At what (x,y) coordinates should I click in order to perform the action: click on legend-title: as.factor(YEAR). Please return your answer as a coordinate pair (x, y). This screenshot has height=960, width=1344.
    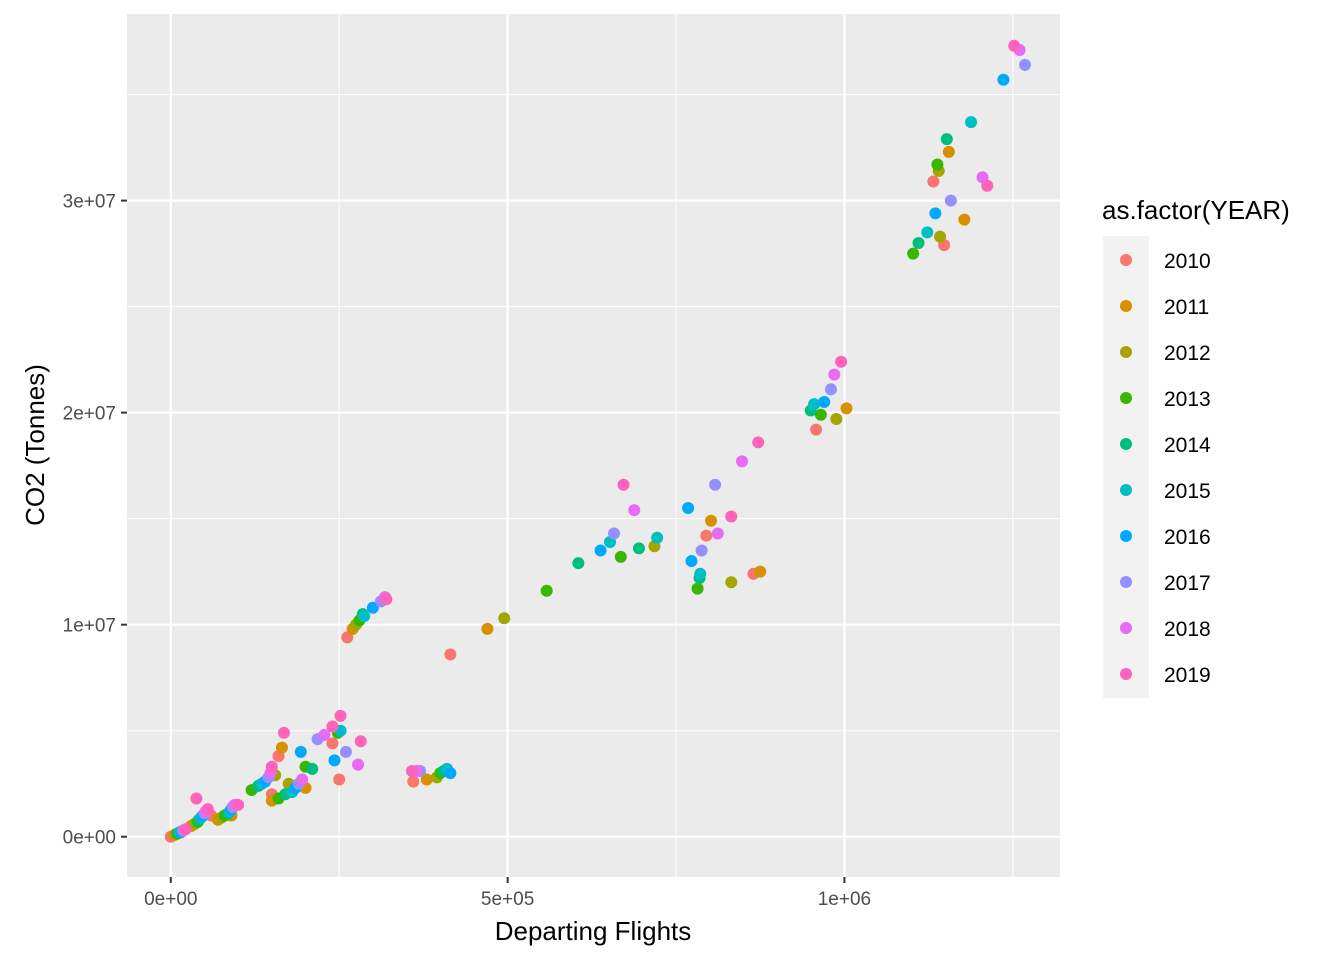
    Looking at the image, I should click on (1196, 210).